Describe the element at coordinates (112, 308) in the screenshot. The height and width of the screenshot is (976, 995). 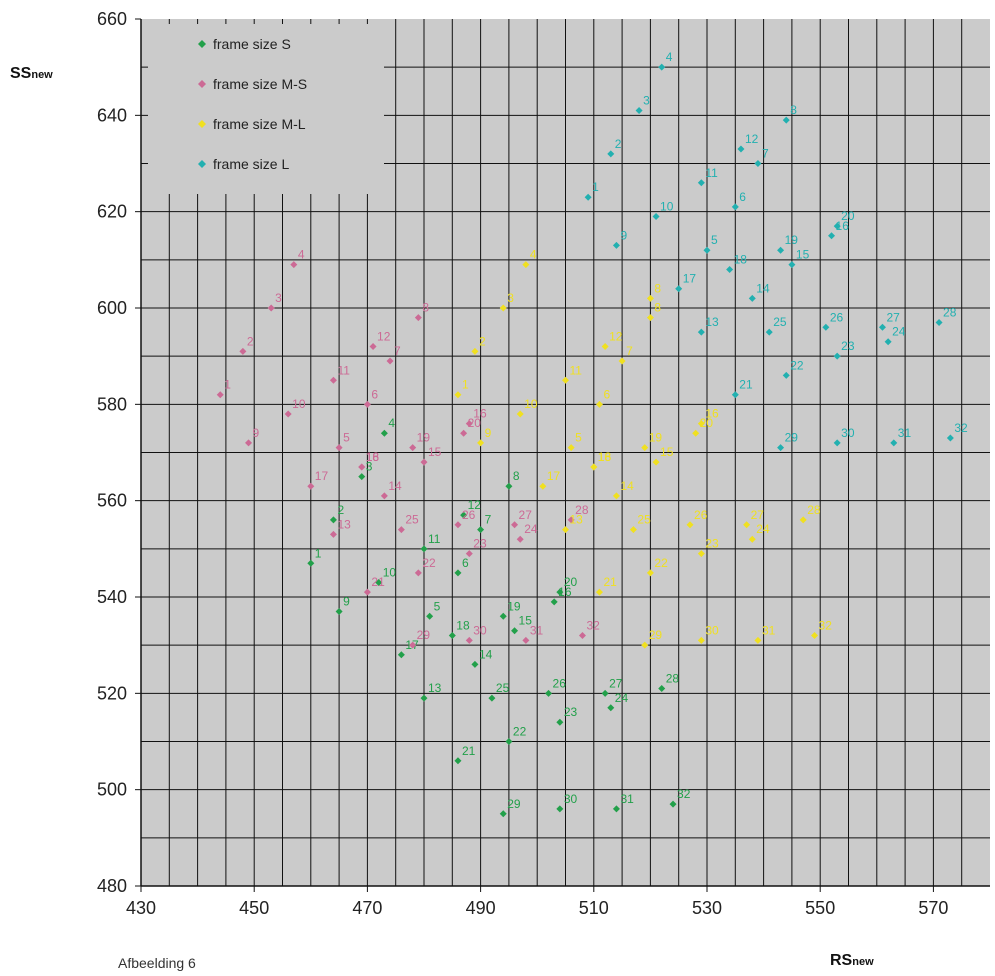
I see `y-tick-label: 600` at that location.